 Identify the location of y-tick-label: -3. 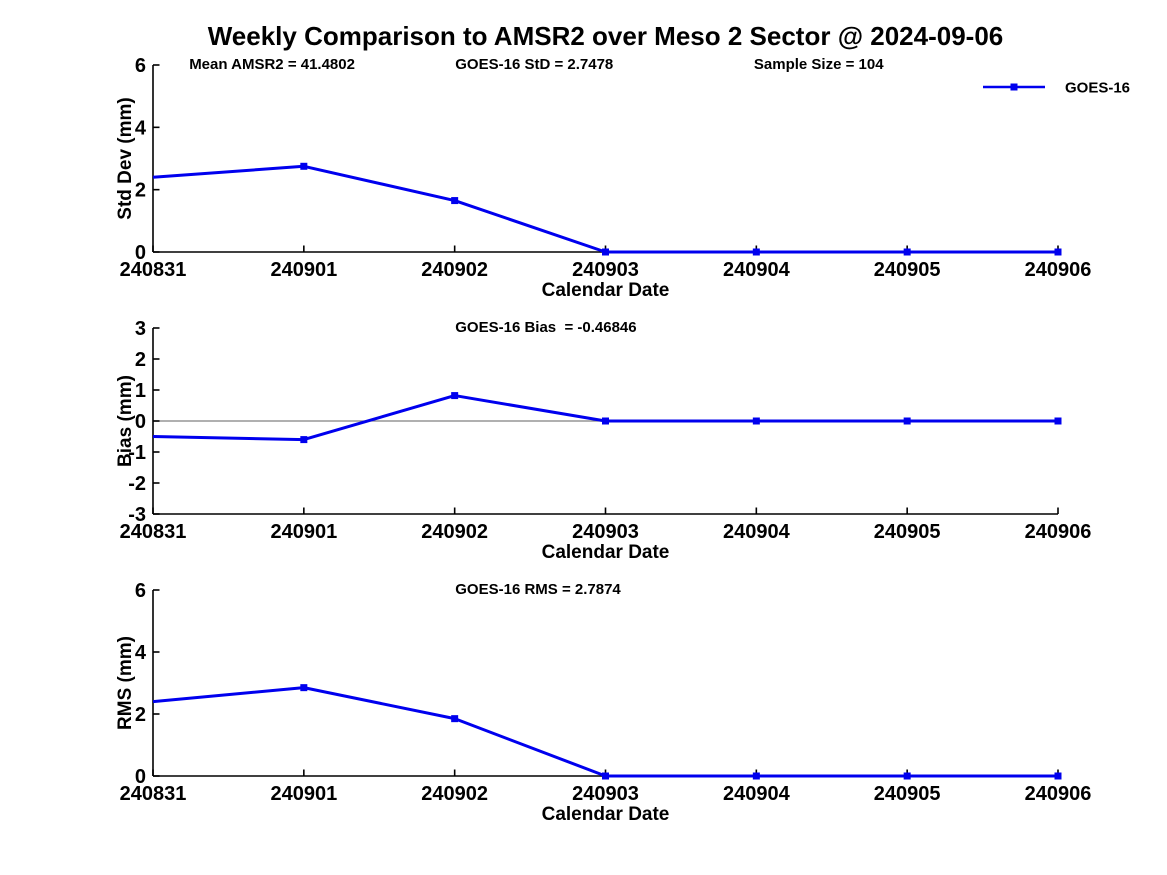
(137, 515).